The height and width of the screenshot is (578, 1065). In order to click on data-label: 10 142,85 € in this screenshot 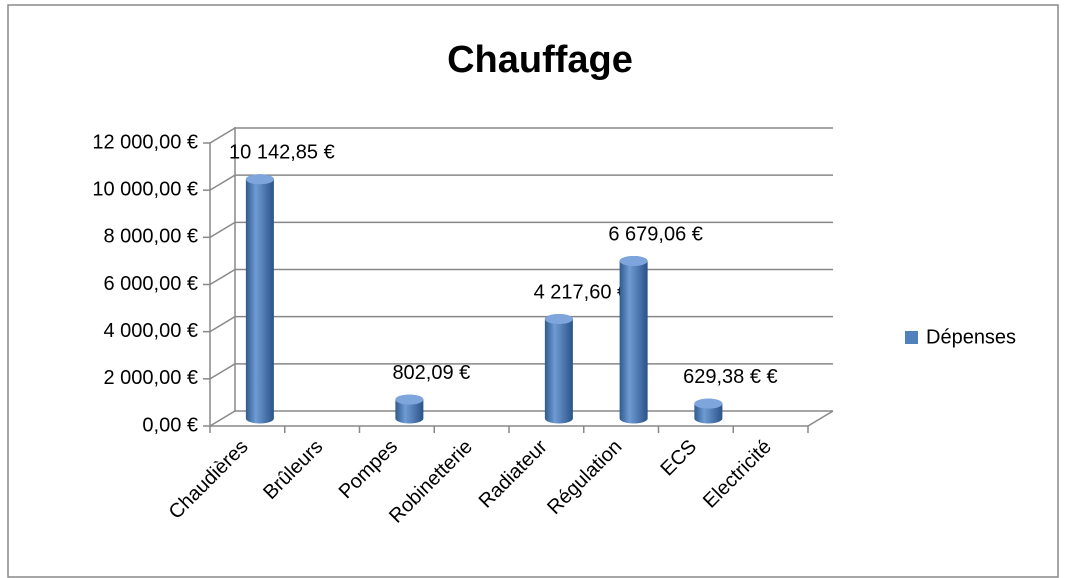, I will do `click(282, 153)`.